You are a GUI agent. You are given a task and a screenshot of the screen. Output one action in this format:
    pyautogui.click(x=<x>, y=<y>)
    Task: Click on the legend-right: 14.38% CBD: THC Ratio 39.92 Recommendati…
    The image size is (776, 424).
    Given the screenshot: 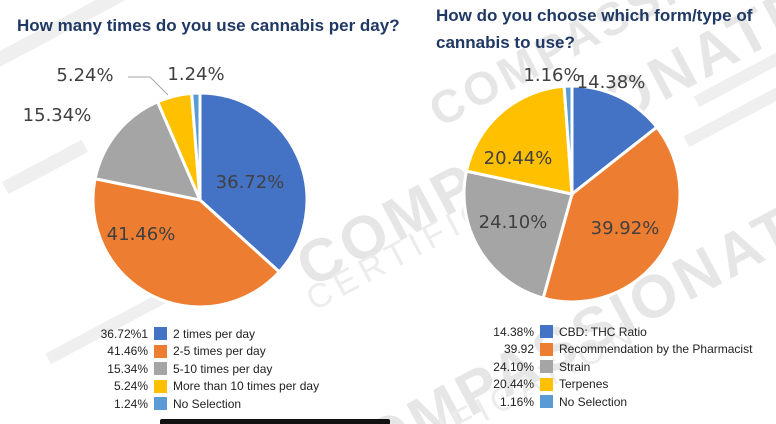 What is the action you would take?
    pyautogui.click(x=611, y=367)
    